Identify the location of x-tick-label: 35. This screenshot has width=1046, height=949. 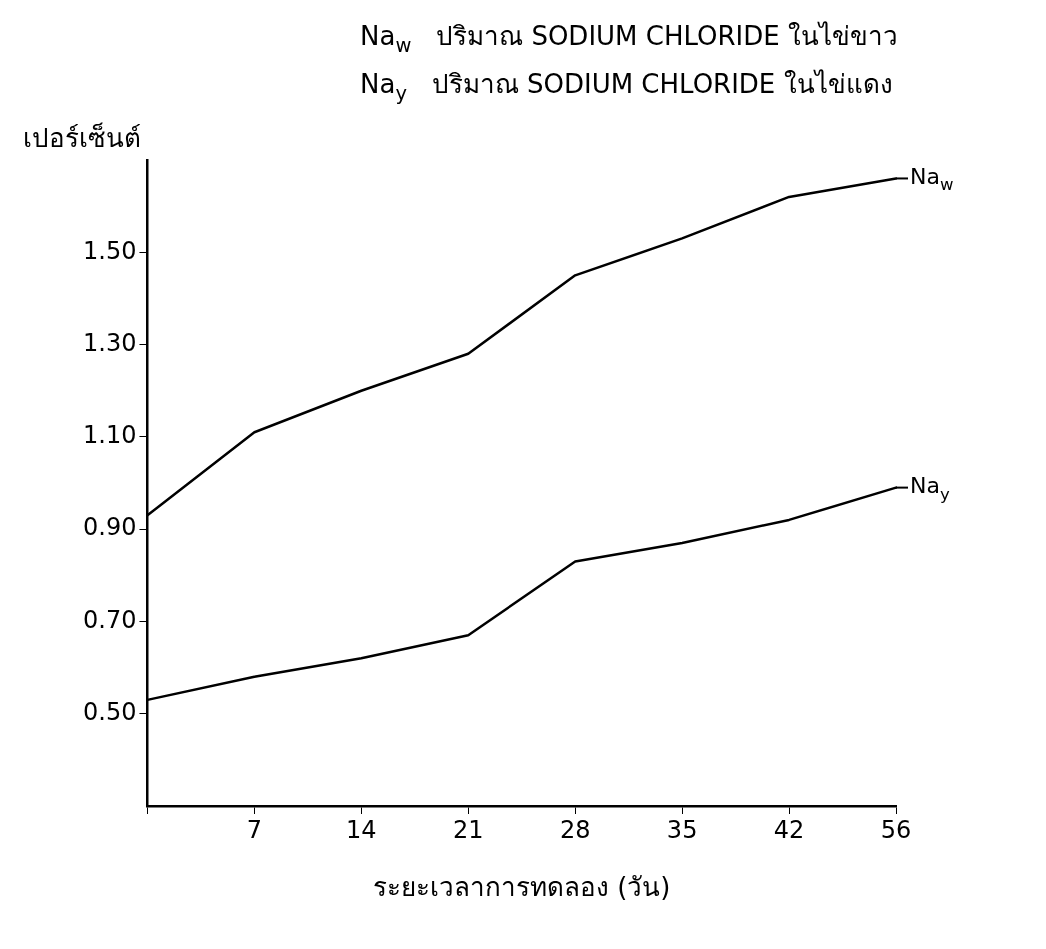
(682, 829).